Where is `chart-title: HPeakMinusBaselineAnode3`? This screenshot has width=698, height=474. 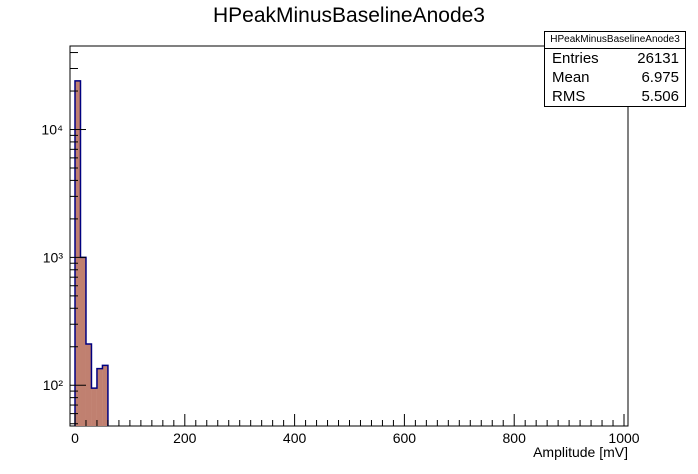
chart-title: HPeakMinusBaselineAnode3 is located at coordinates (348, 15).